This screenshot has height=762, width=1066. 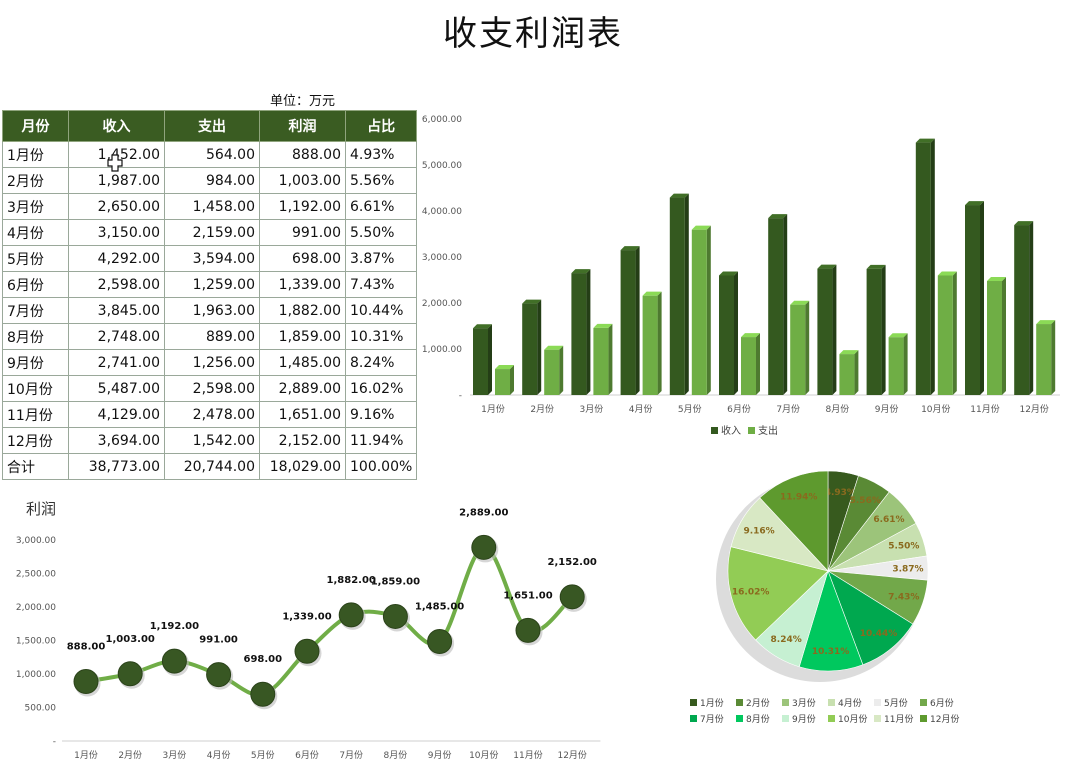 What do you see at coordinates (212, 180) in the screenshot?
I see `cell-expense: 984.00` at bounding box center [212, 180].